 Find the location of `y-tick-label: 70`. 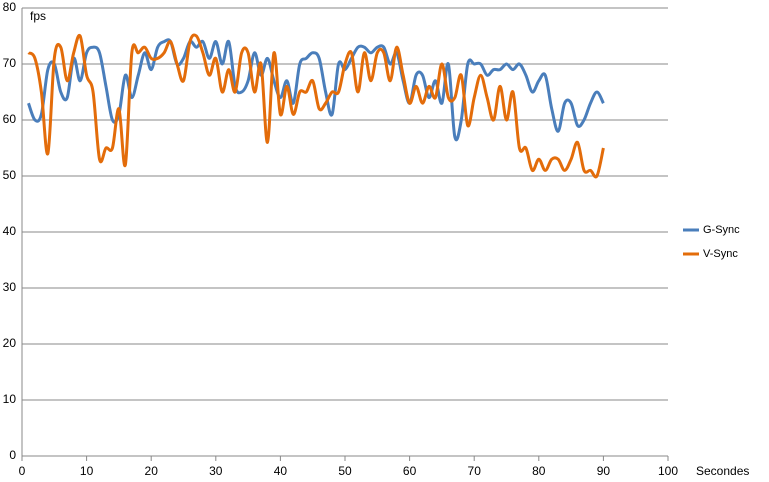

y-tick-label: 70 is located at coordinates (10, 63).